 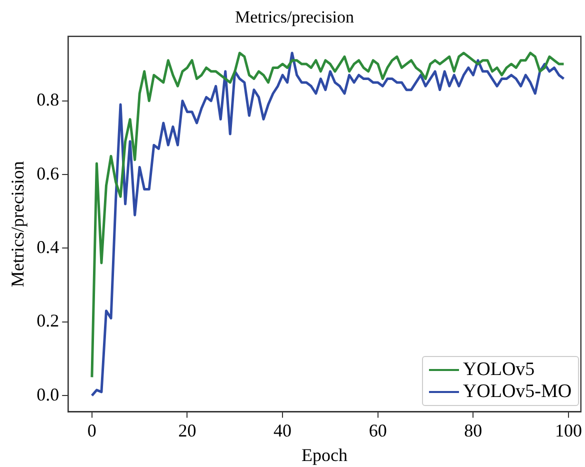 What do you see at coordinates (91, 430) in the screenshot?
I see `x-tick-label: 0` at bounding box center [91, 430].